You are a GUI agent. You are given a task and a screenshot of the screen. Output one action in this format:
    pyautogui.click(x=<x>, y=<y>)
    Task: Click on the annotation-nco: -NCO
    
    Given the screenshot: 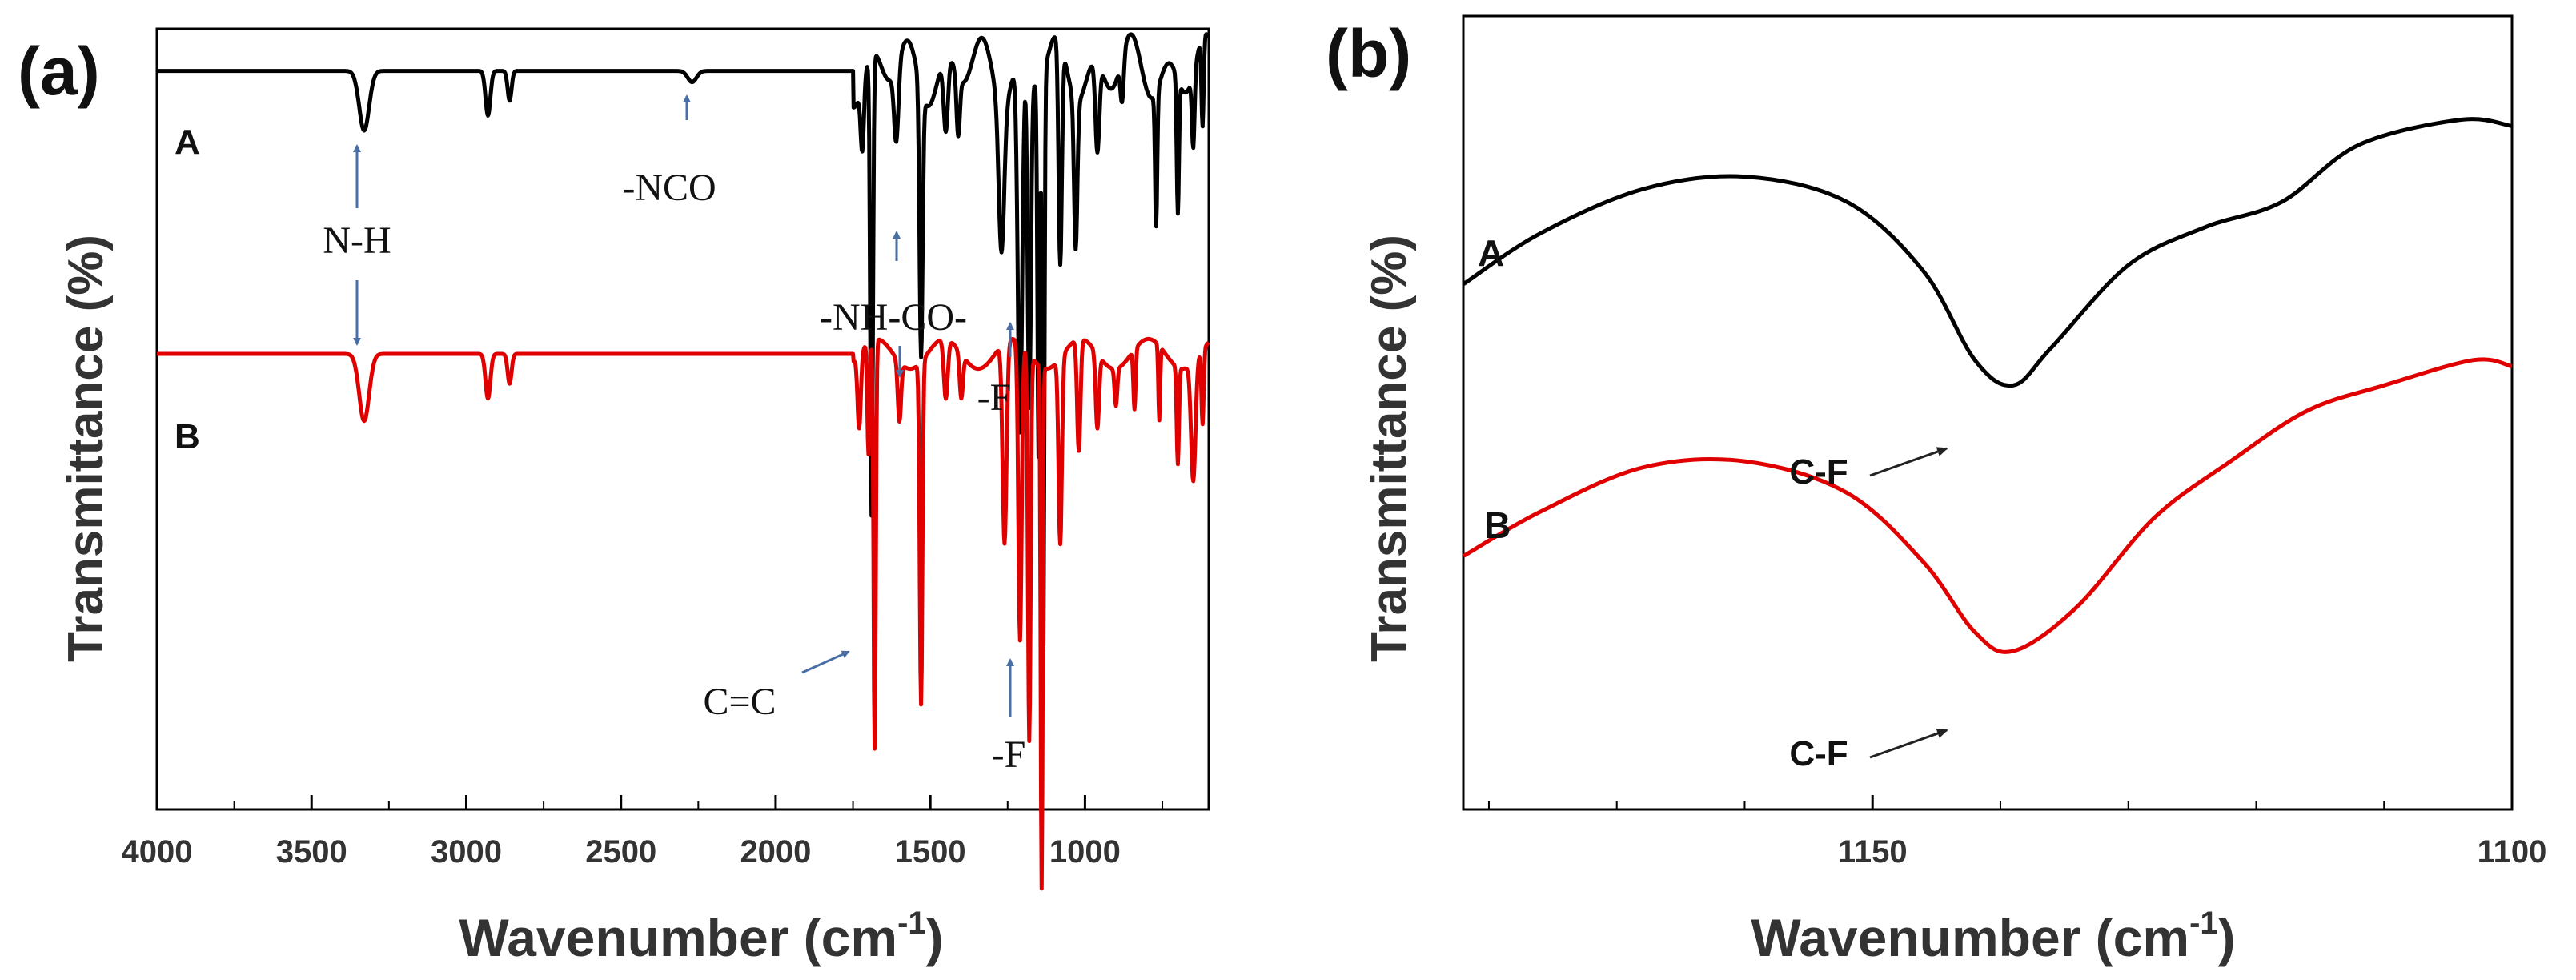 What is the action you would take?
    pyautogui.click(x=669, y=188)
    